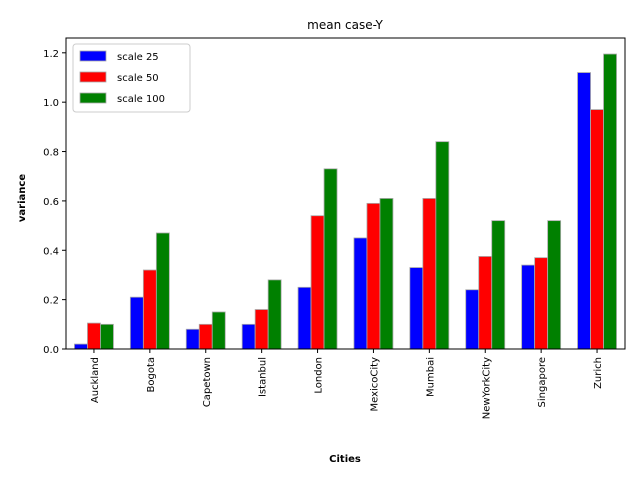  What do you see at coordinates (51, 153) in the screenshot?
I see `y-tick-label: 0.8` at bounding box center [51, 153].